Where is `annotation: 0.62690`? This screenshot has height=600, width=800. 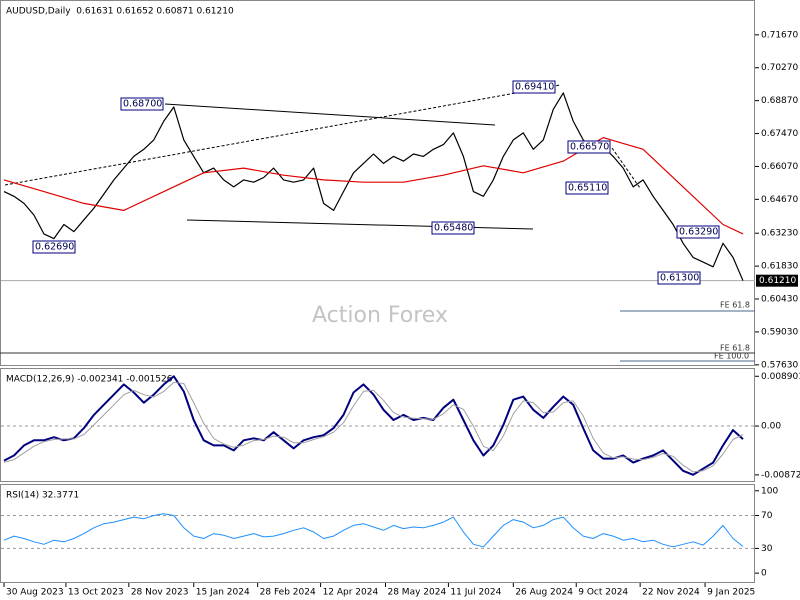
annotation: 0.62690 is located at coordinates (54, 247).